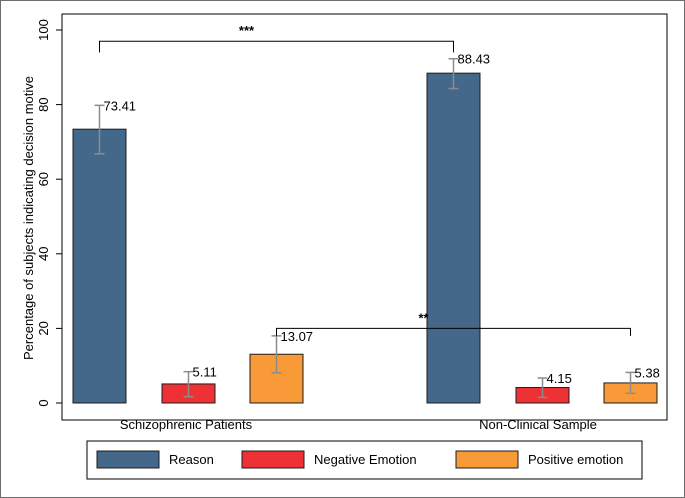 This screenshot has width=685, height=498. I want to click on y-tick-label: 20, so click(43, 328).